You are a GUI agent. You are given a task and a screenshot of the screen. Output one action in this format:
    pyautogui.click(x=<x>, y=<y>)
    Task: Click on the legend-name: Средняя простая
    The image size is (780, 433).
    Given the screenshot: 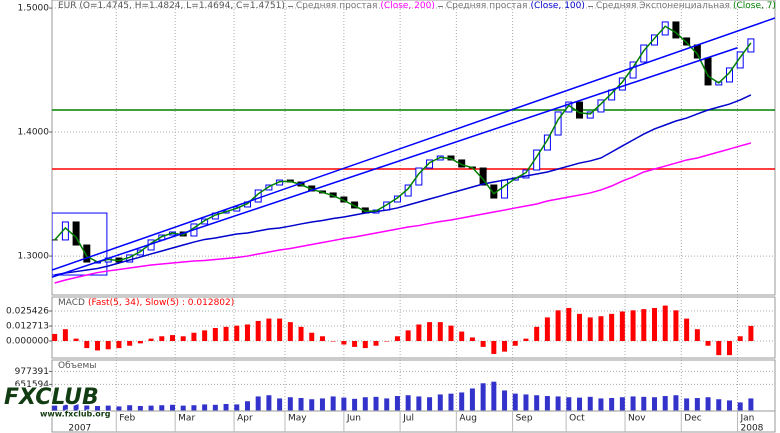 What is the action you would take?
    pyautogui.click(x=486, y=6)
    